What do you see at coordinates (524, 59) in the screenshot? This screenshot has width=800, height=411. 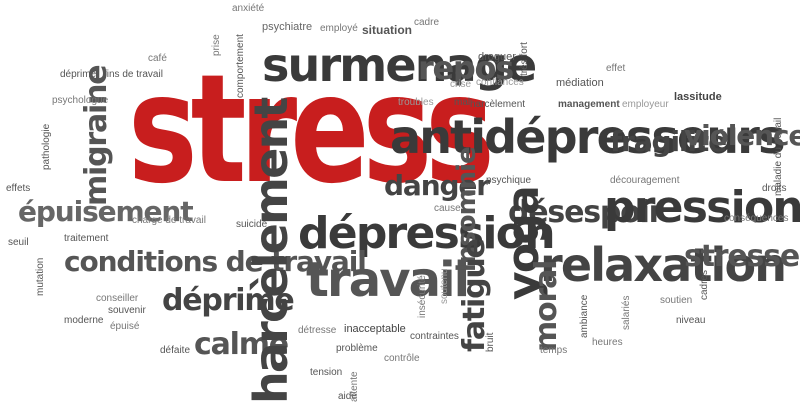 I see `word-tres-fort: très fort` at bounding box center [524, 59].